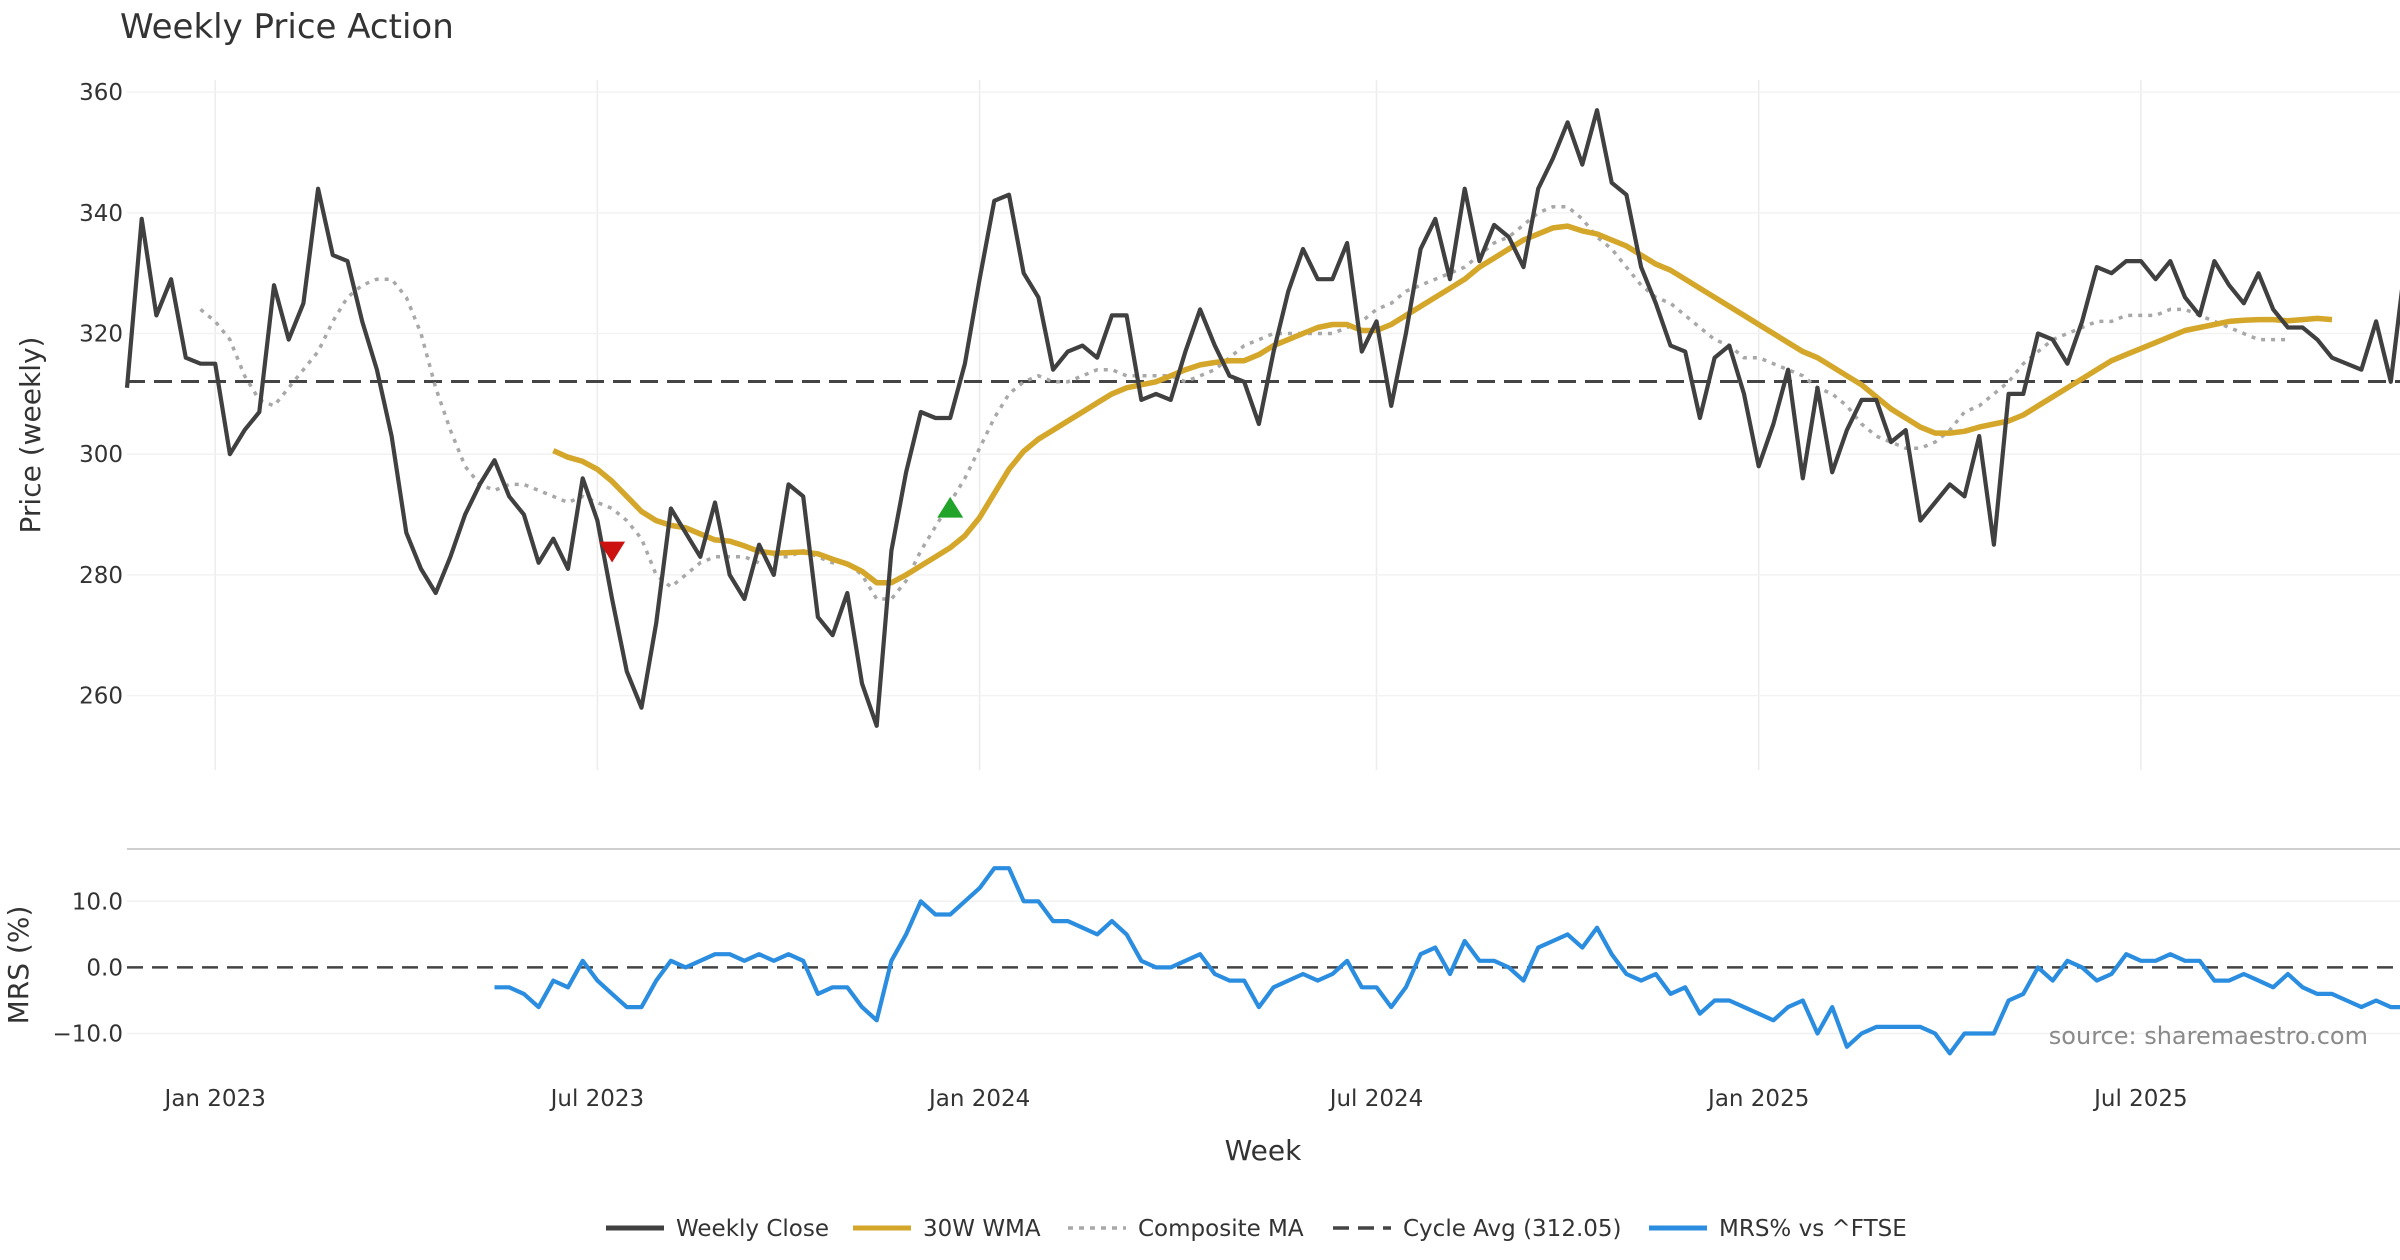 Image resolution: width=2400 pixels, height=1260 pixels. I want to click on mrs-y-axis-label: MRS (%), so click(18, 965).